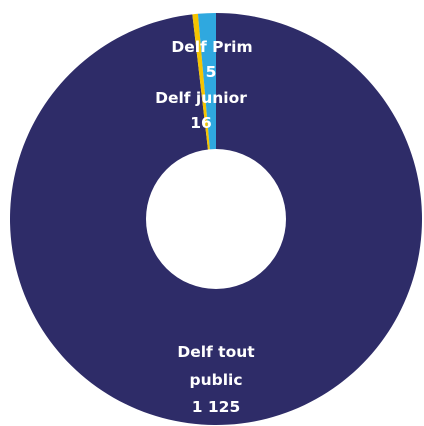  Describe the element at coordinates (216, 407) in the screenshot. I see `slice-value-delf-tout-public: 1 125` at that location.